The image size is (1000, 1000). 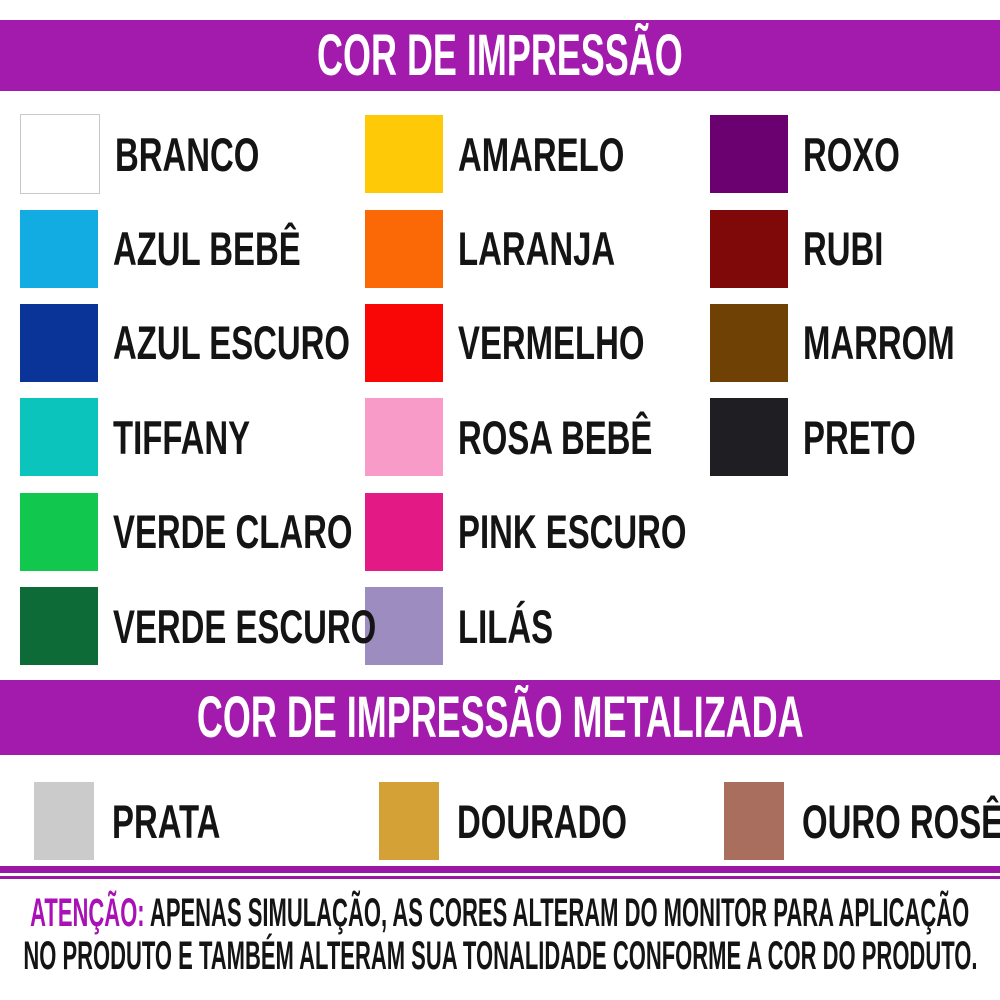 What do you see at coordinates (245, 626) in the screenshot?
I see `color-label: VERDE ESCURO` at bounding box center [245, 626].